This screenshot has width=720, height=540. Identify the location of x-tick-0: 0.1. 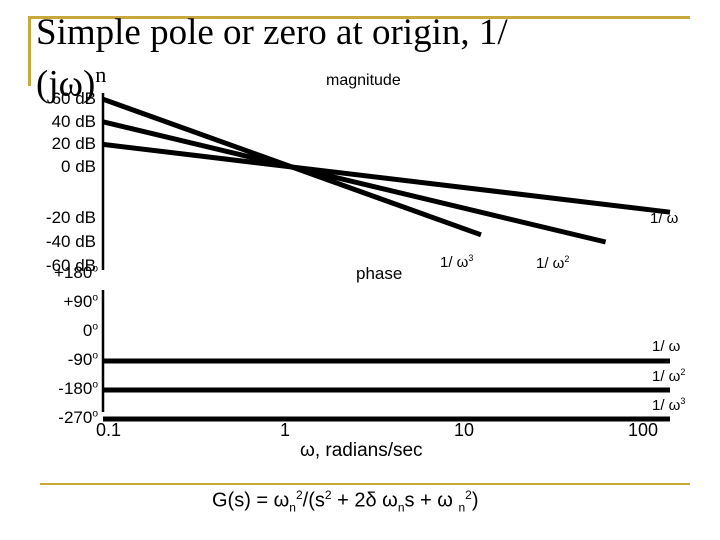
(109, 430).